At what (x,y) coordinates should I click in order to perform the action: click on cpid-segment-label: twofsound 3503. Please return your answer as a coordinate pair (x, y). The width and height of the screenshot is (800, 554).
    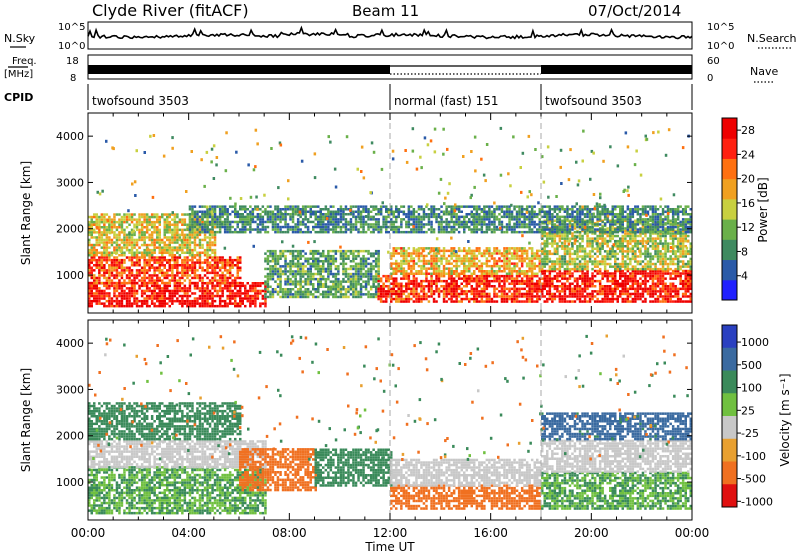
    Looking at the image, I should click on (140, 101).